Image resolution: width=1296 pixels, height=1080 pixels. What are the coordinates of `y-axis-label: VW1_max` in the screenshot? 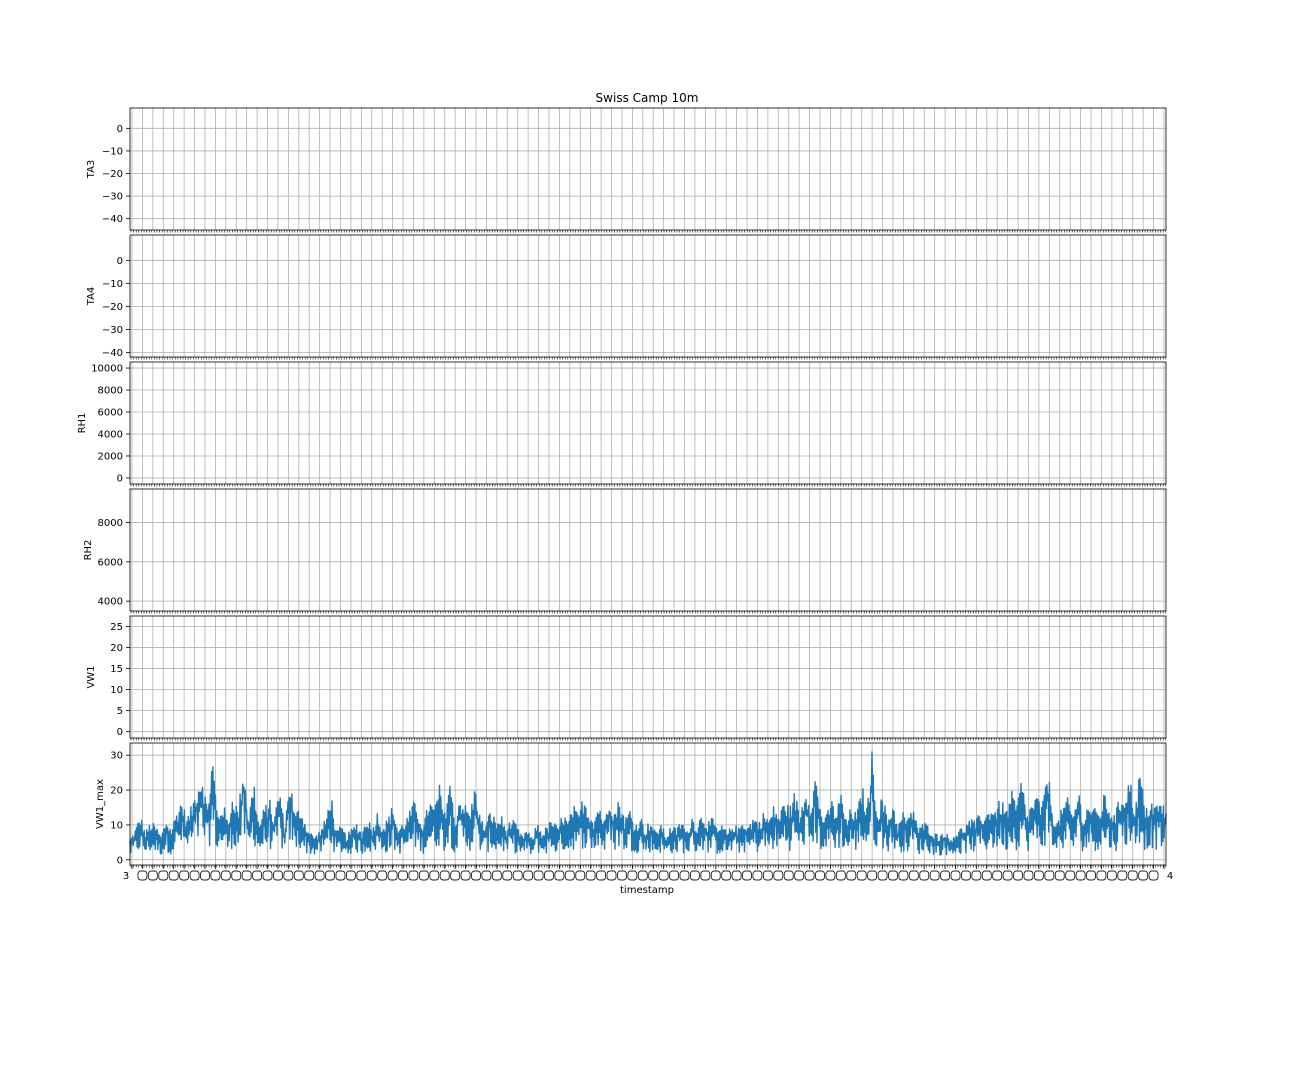 It's located at (100, 804).